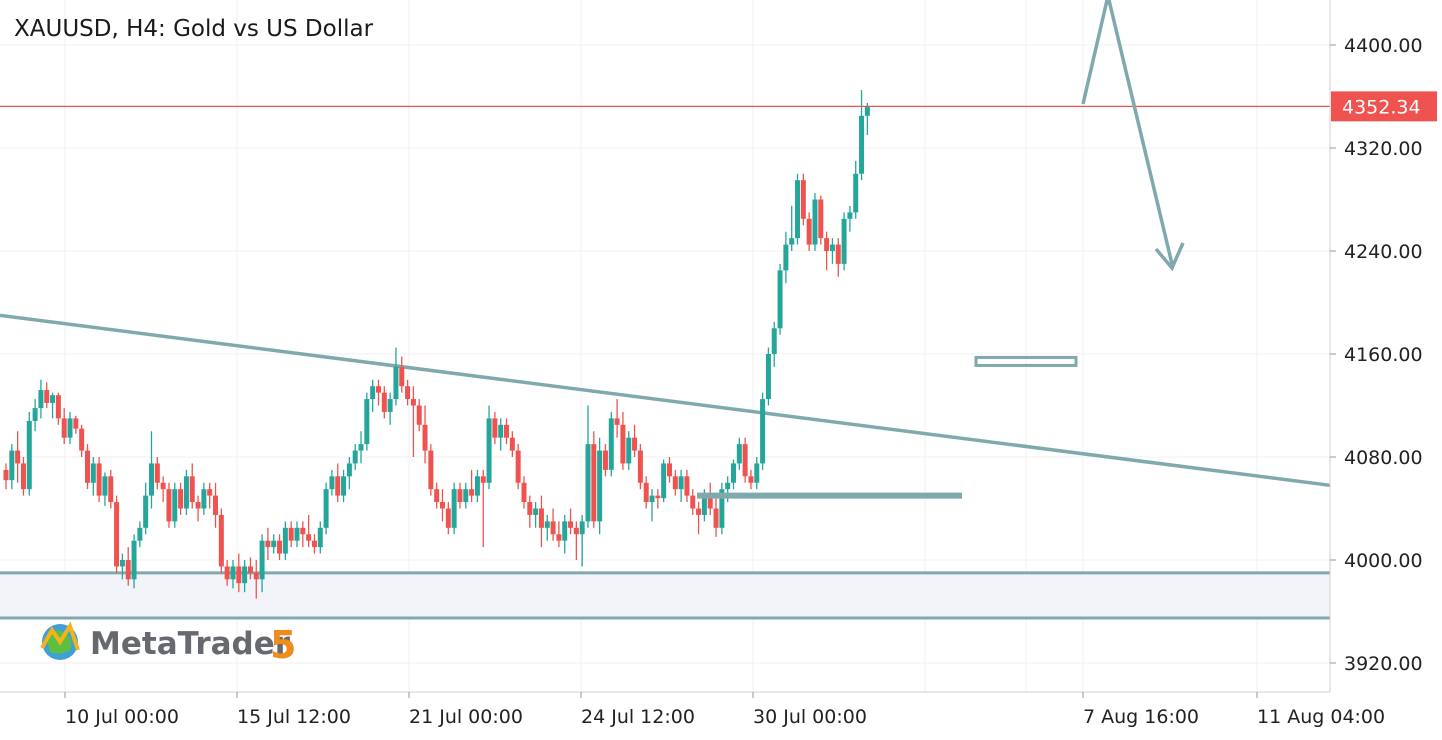  Describe the element at coordinates (1383, 561) in the screenshot. I see `y-tick-label: 4000.00` at that location.